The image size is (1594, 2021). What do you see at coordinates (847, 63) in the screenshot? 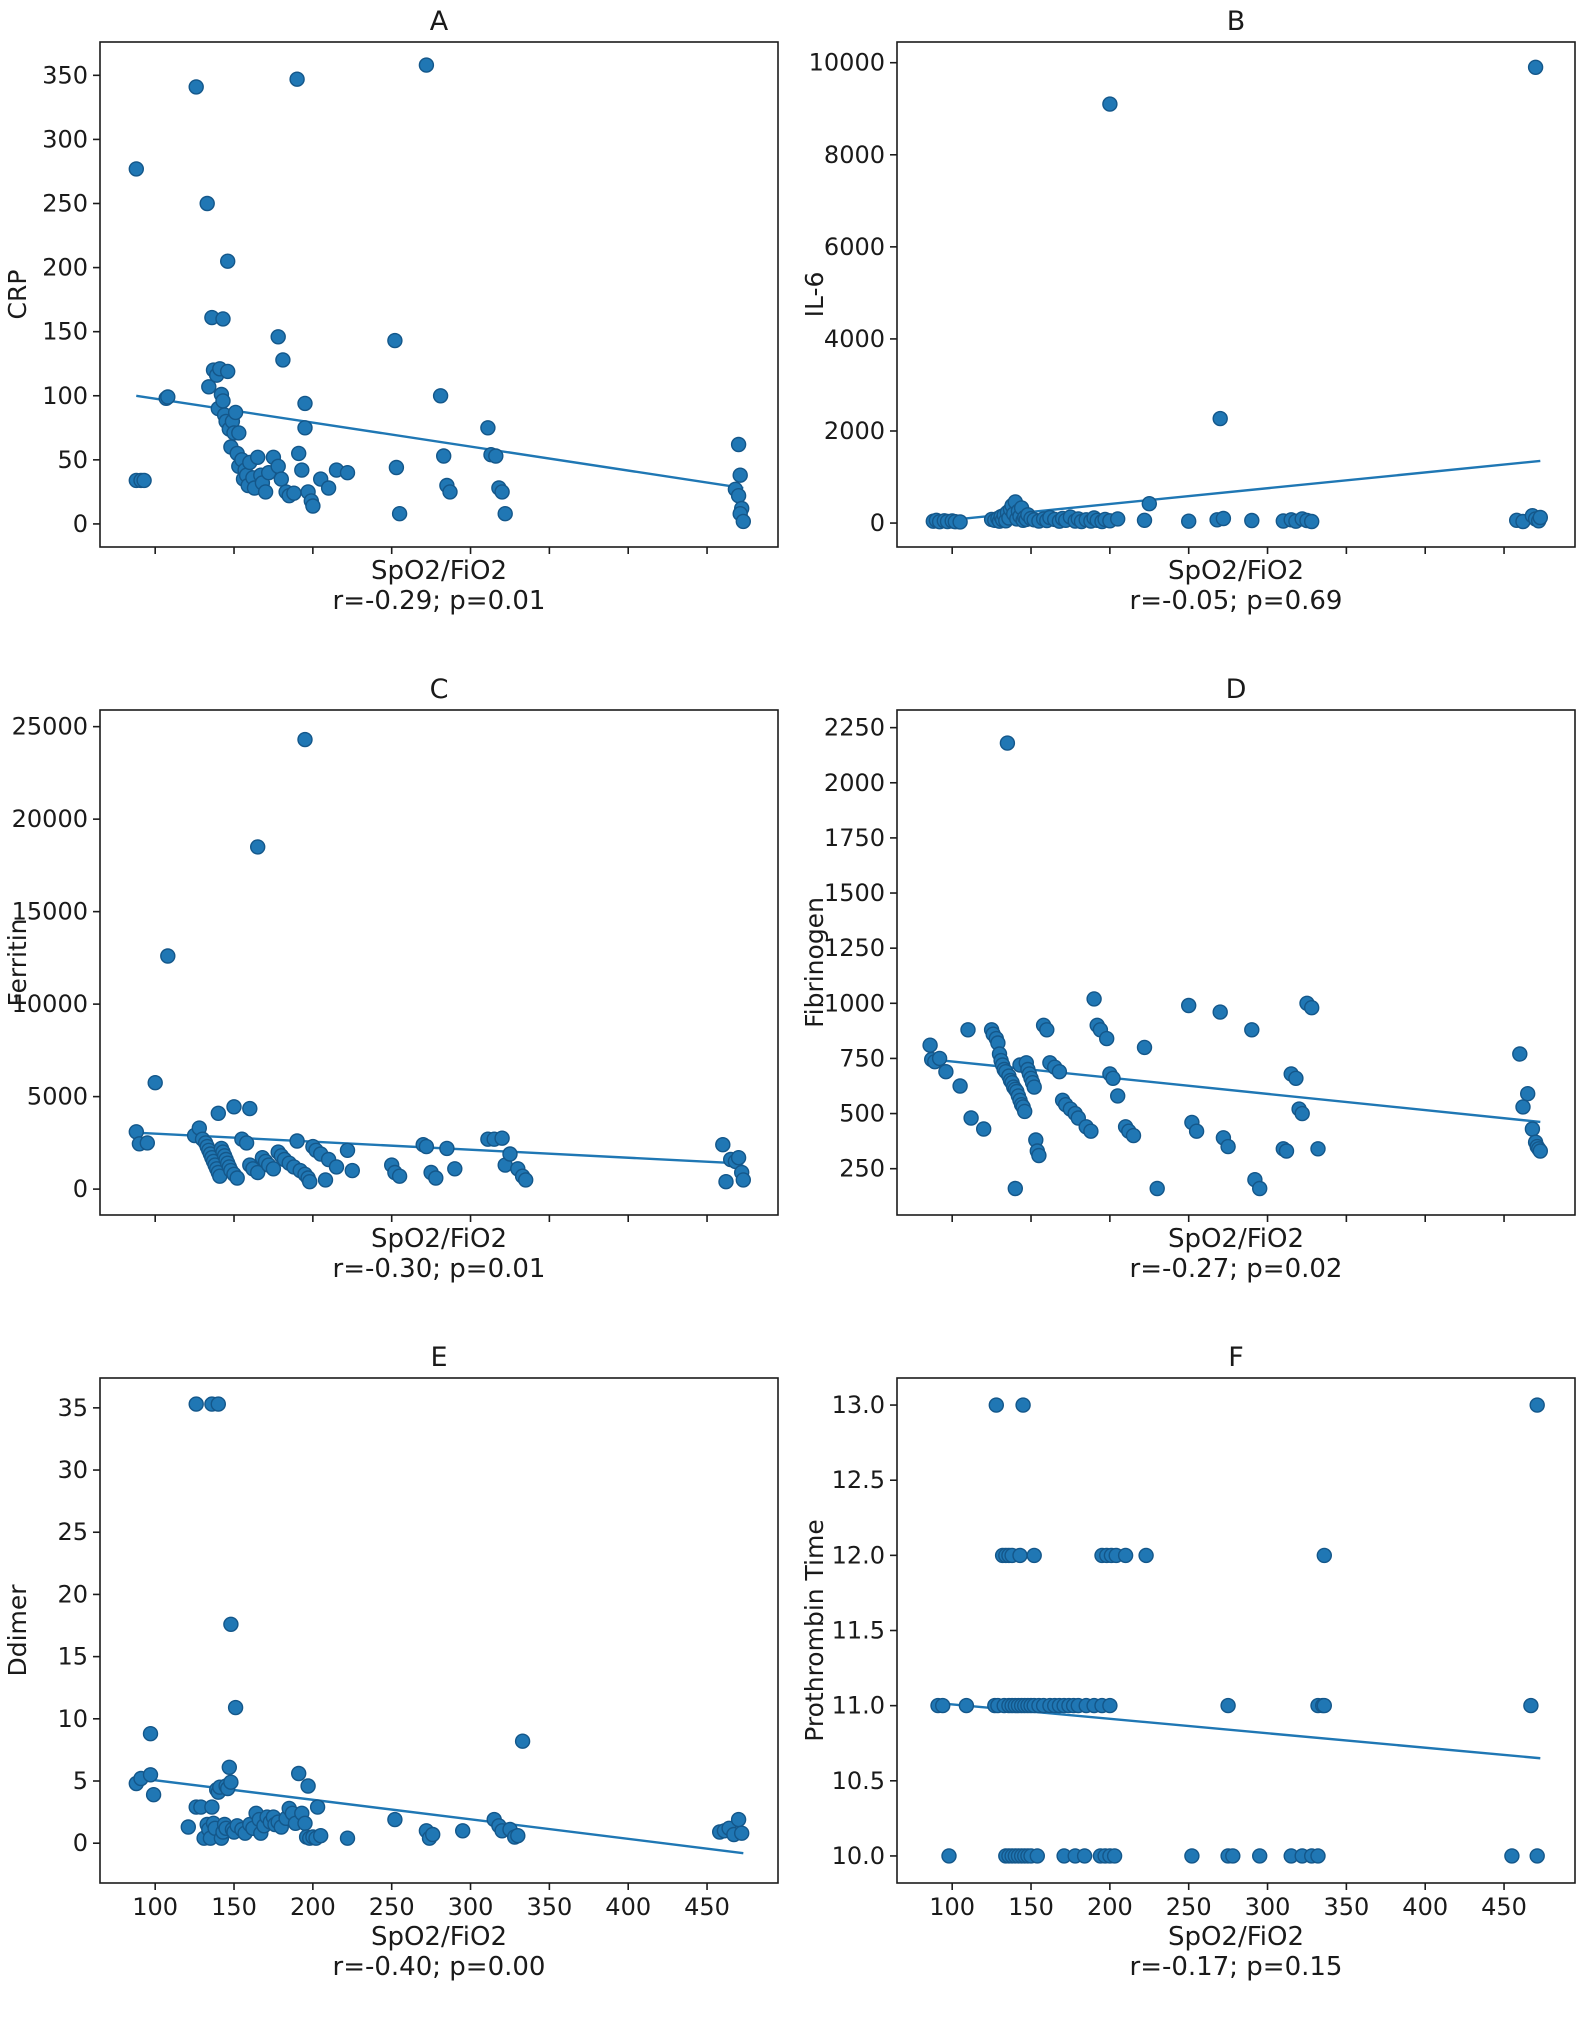
I see `y-tick-label: 10000` at bounding box center [847, 63].